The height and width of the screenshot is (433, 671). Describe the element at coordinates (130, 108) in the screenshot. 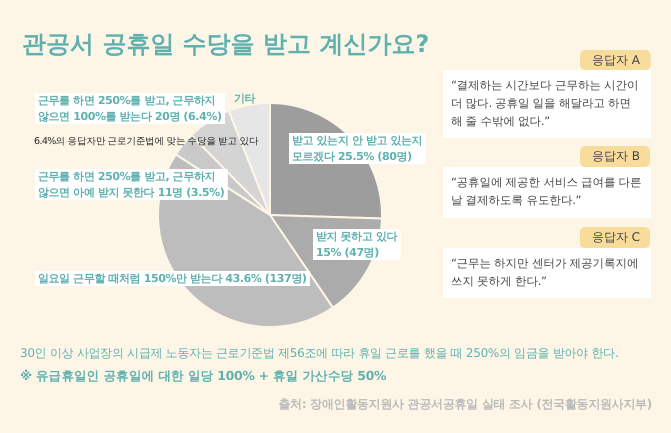

I see `slice-label: 근무를 하면 250%를 받고, 근무하지 않으면 100%를 받는다 20명 (6.4%)` at that location.